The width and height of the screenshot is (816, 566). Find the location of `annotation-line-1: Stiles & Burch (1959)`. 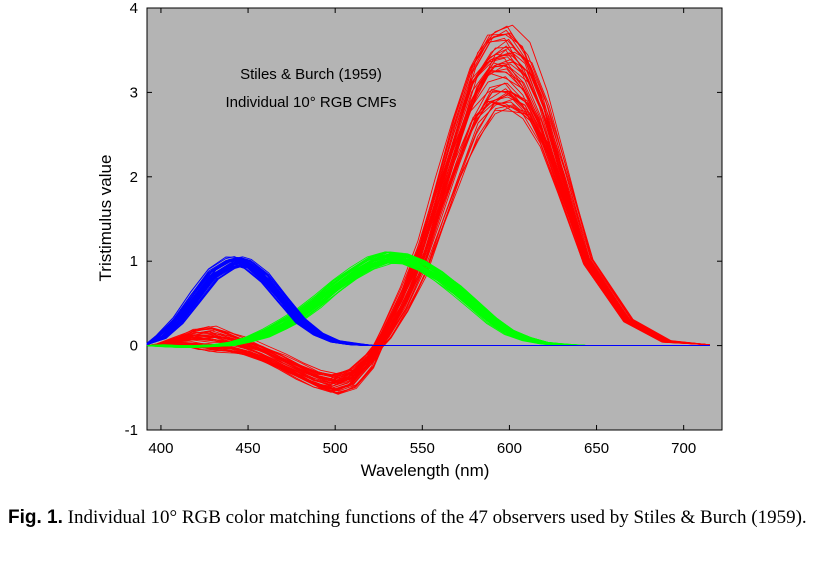

annotation-line-1: Stiles & Burch (1959) is located at coordinates (311, 74).